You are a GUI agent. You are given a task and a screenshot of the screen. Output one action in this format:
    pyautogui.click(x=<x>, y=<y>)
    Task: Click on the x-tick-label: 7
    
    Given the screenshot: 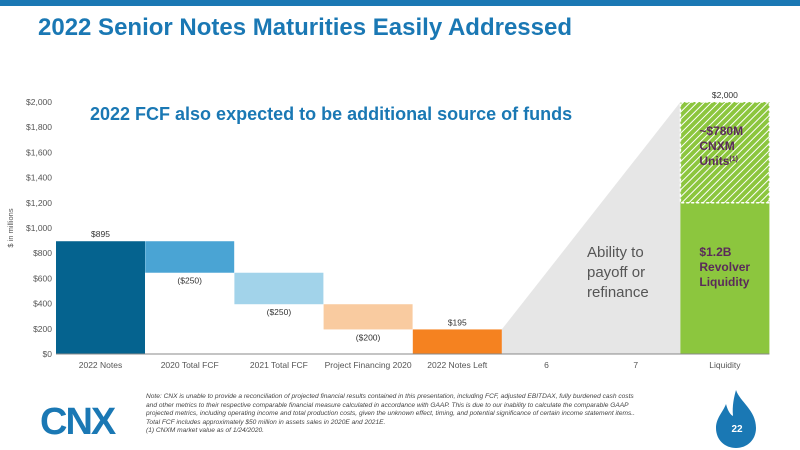 What is the action you would take?
    pyautogui.click(x=635, y=365)
    